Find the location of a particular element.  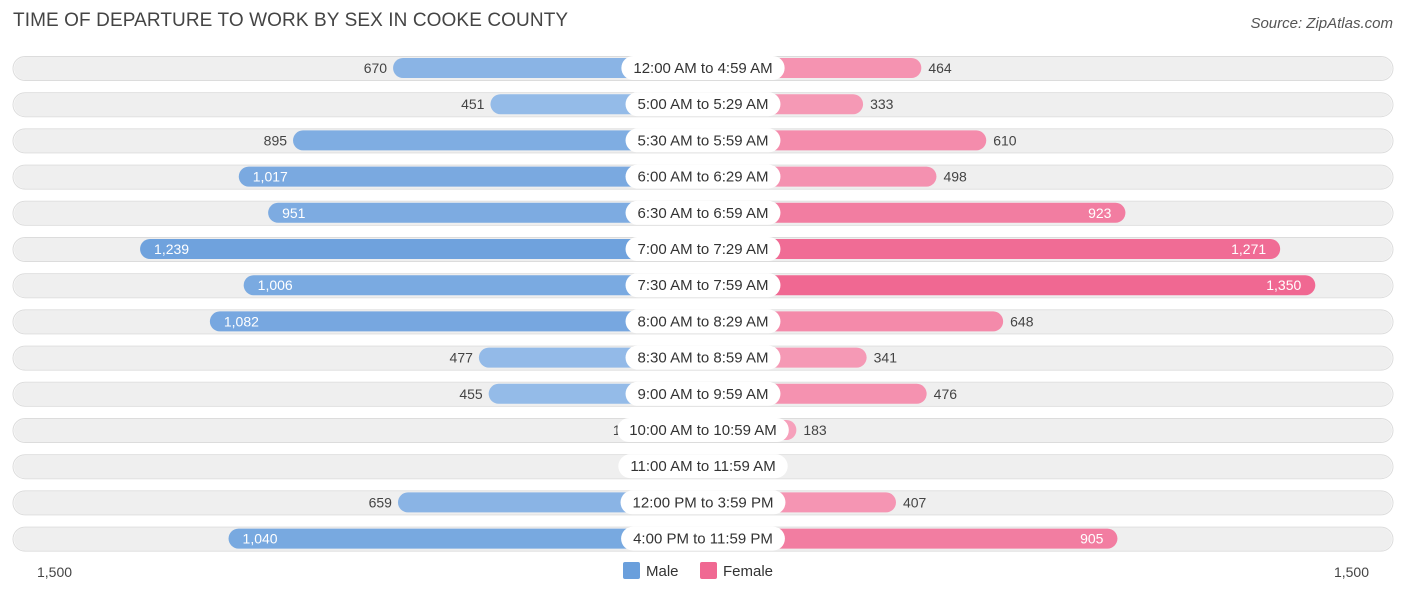

chart-row: 951 923 6:30 AM to 6:59 AM is located at coordinates (703, 213).